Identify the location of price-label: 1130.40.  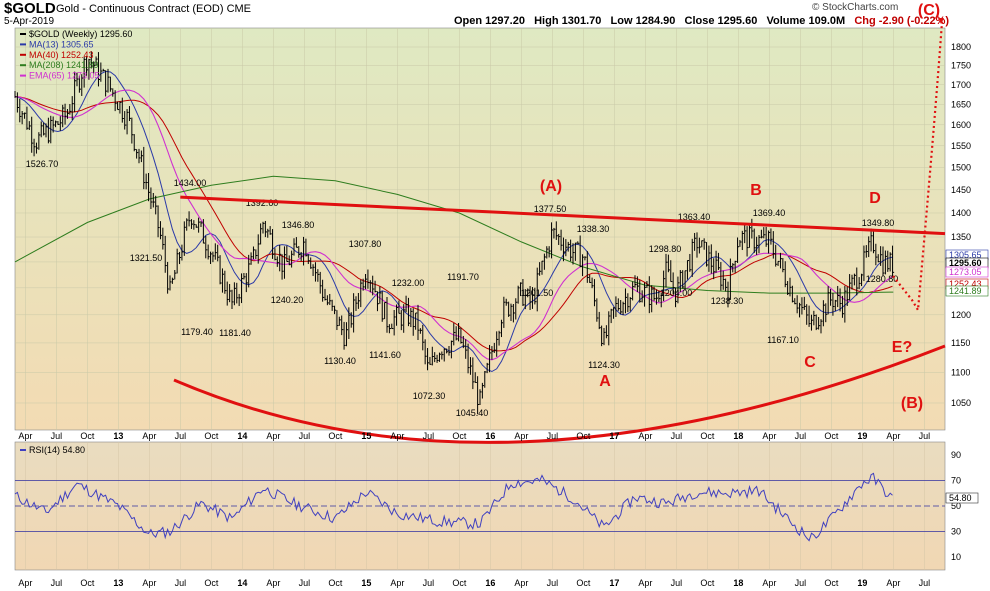
(340, 361).